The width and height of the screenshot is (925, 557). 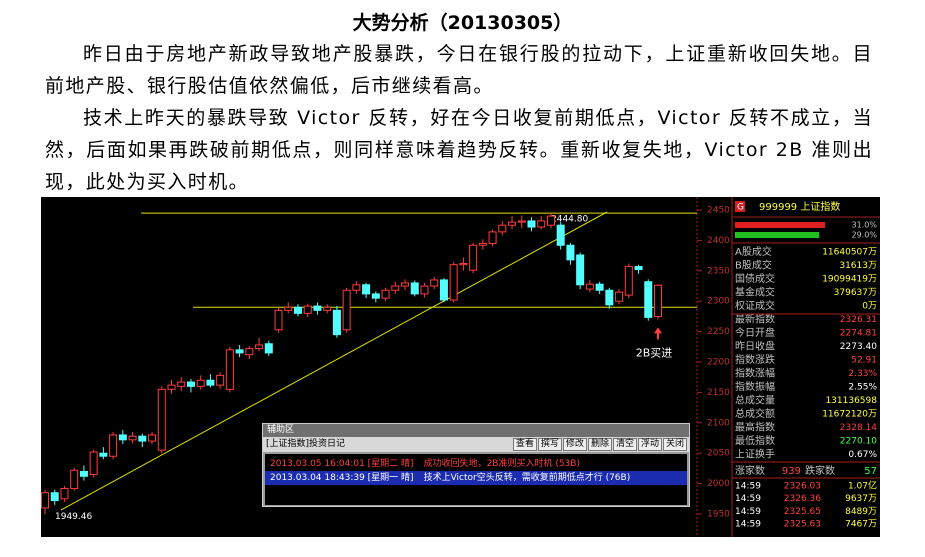 What do you see at coordinates (718, 363) in the screenshot?
I see `y-tick-label: 2200` at bounding box center [718, 363].